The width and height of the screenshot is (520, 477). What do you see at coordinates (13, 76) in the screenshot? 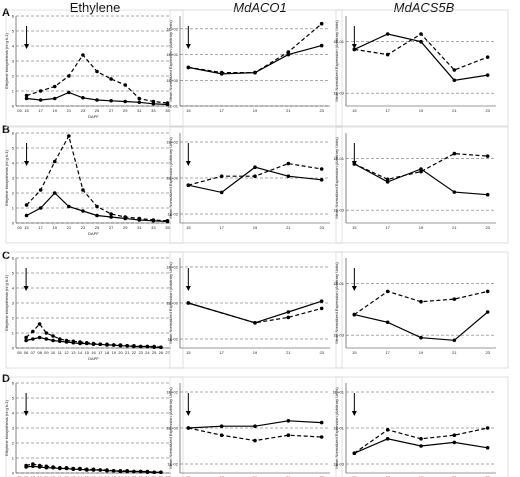
I see `y-tick-label-a-ethylene-2: 2` at bounding box center [13, 76].